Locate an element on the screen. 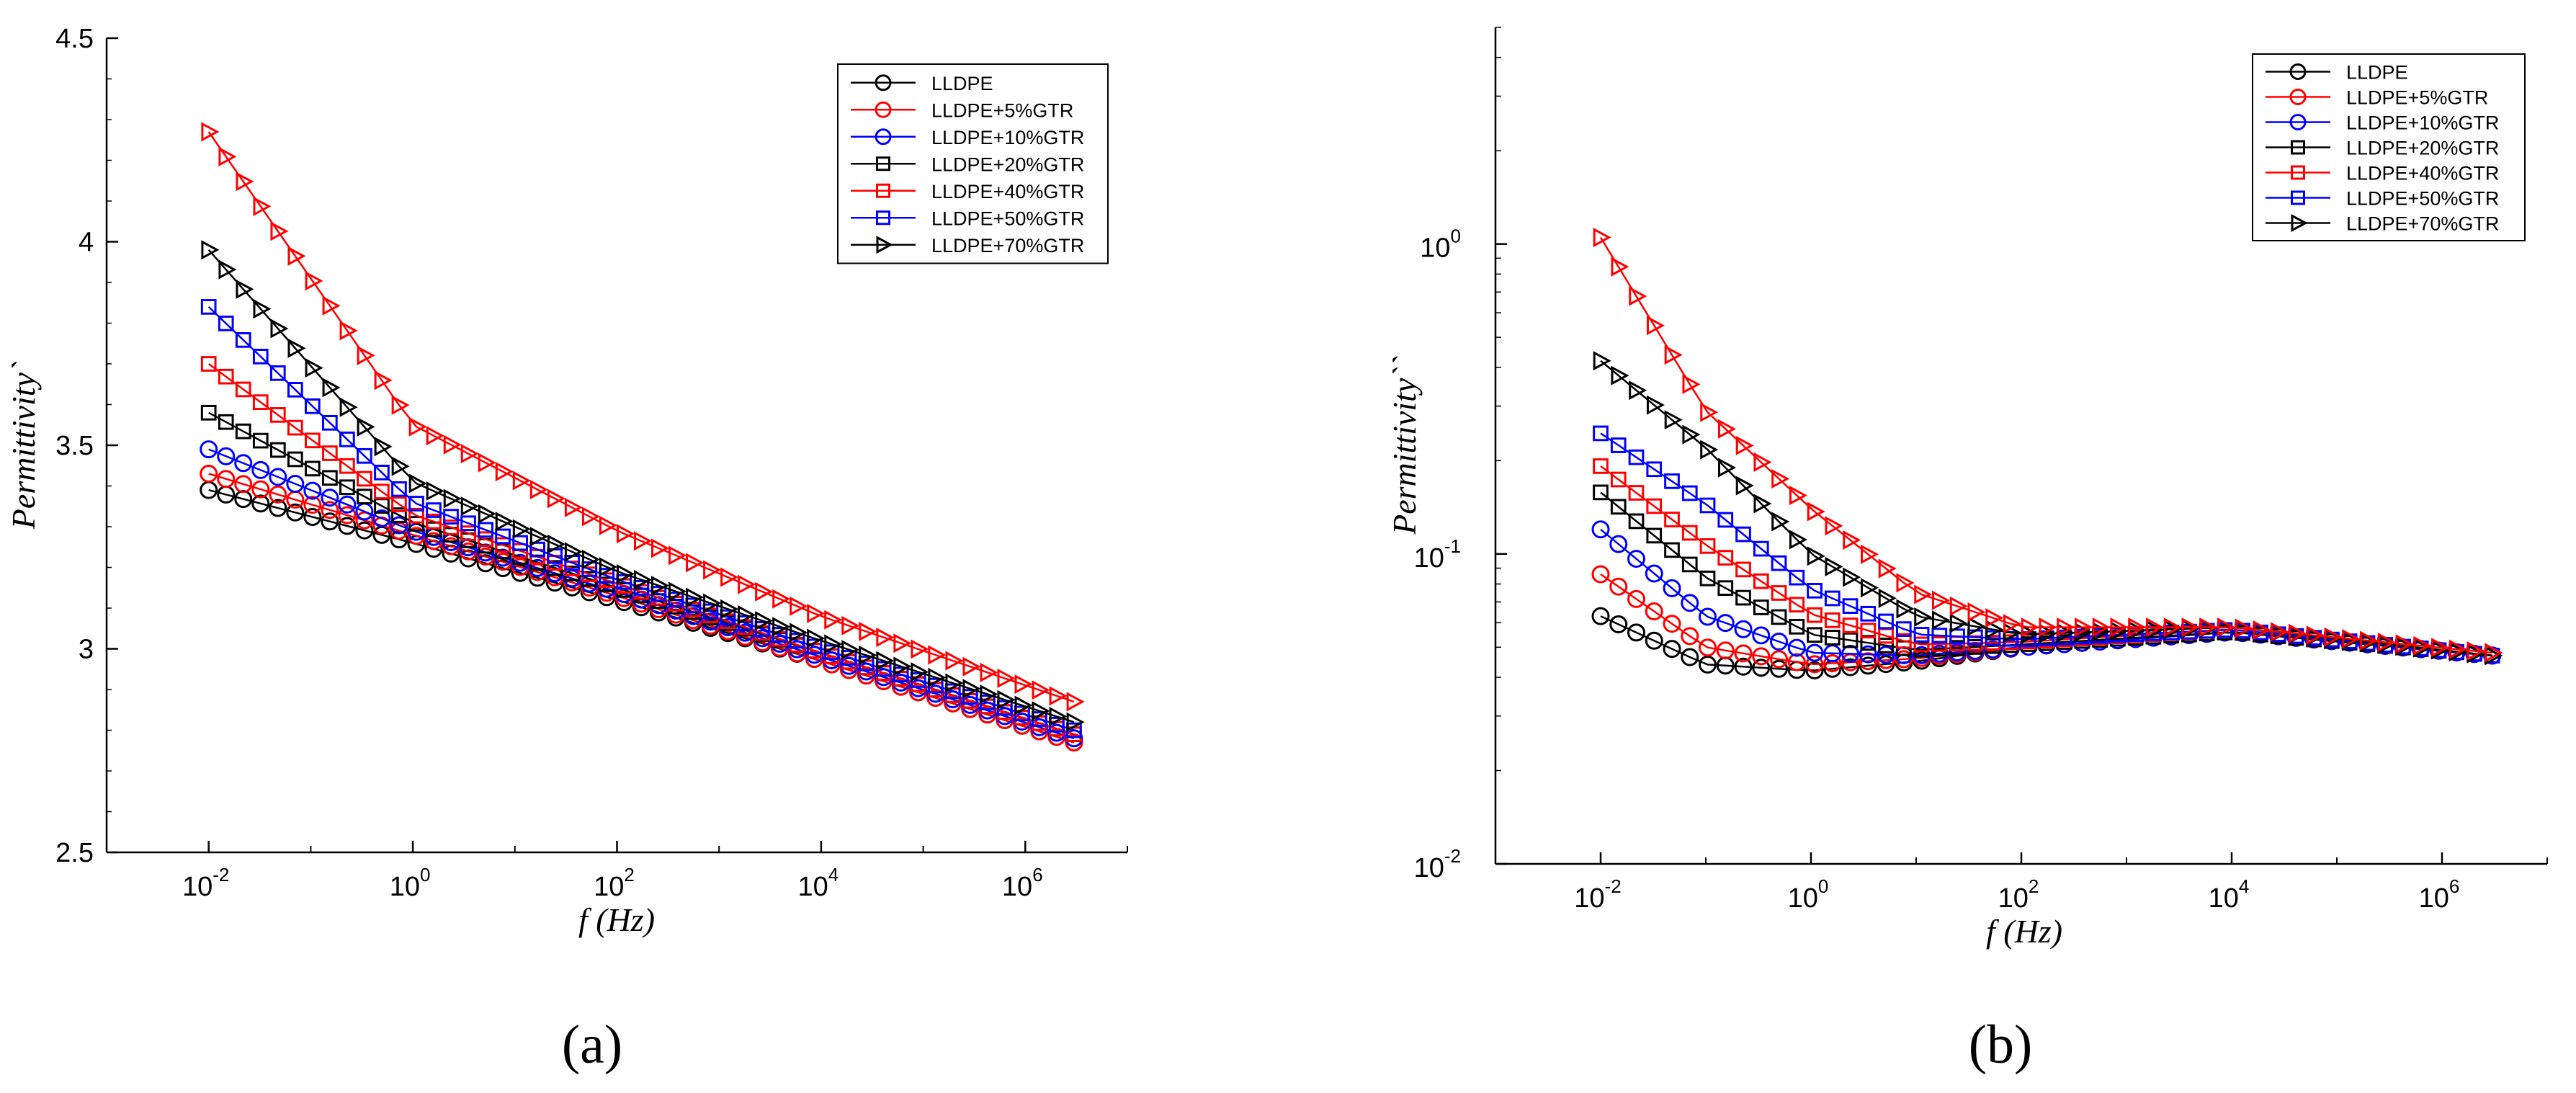 The image size is (2576, 1093). x-axis-label-b: f (Hz) is located at coordinates (2024, 931).